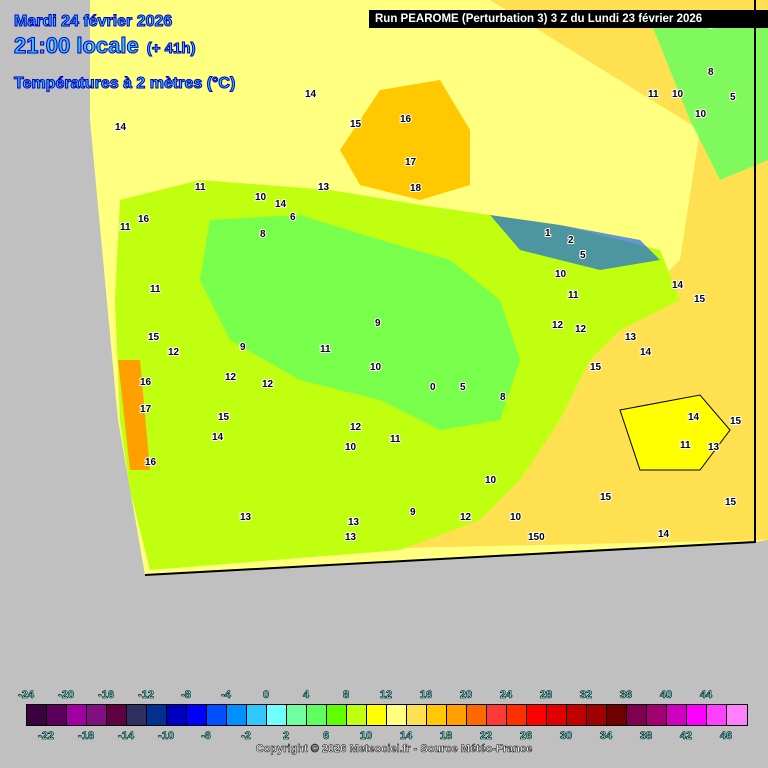 This screenshot has width=768, height=768. Describe the element at coordinates (546, 695) in the screenshot. I see `legend-tick-top: 28` at that location.